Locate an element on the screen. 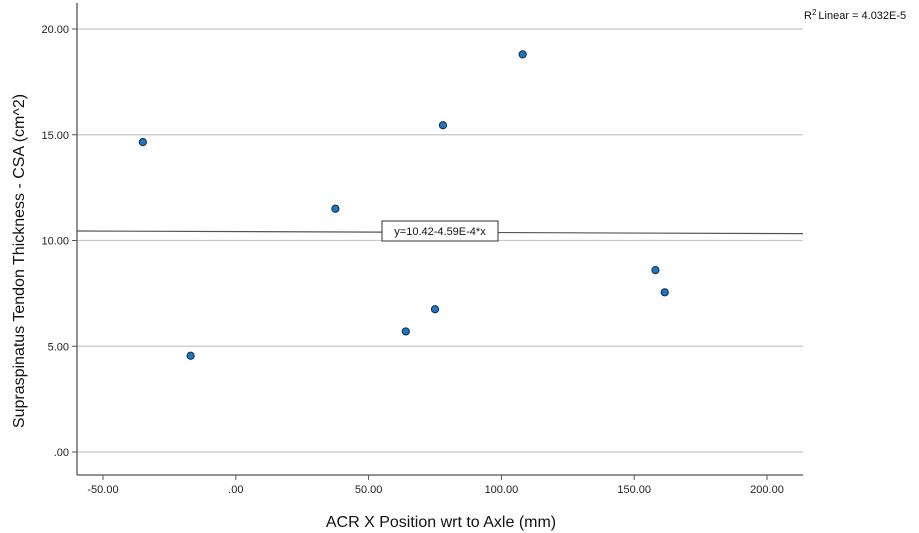 This screenshot has width=919, height=533. x-tick-label: 100.00 is located at coordinates (502, 490).